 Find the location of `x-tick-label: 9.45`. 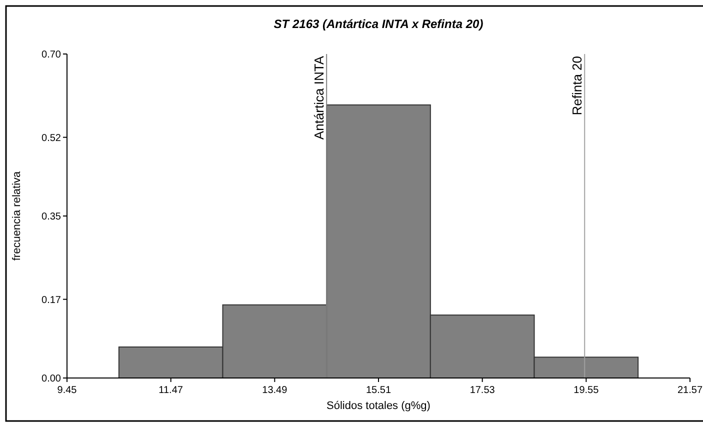

x-tick-label: 9.45 is located at coordinates (67, 390).